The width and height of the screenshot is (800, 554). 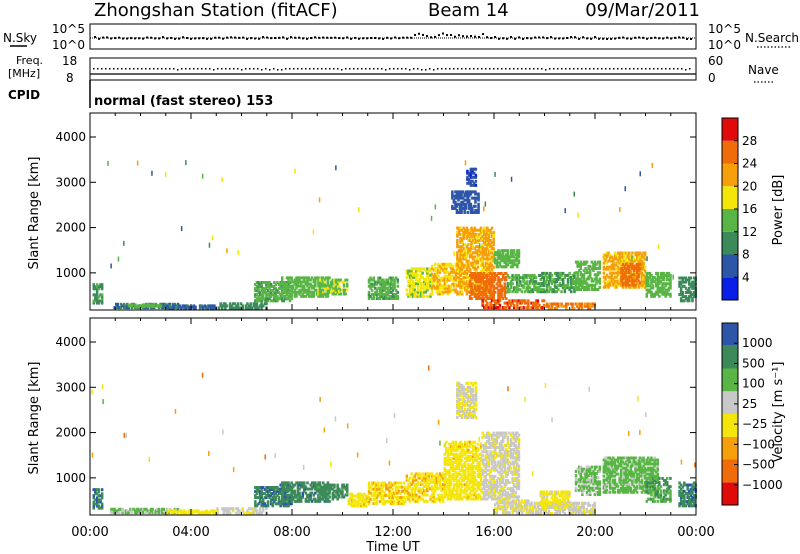 I want to click on noise-point, so click(x=419, y=33).